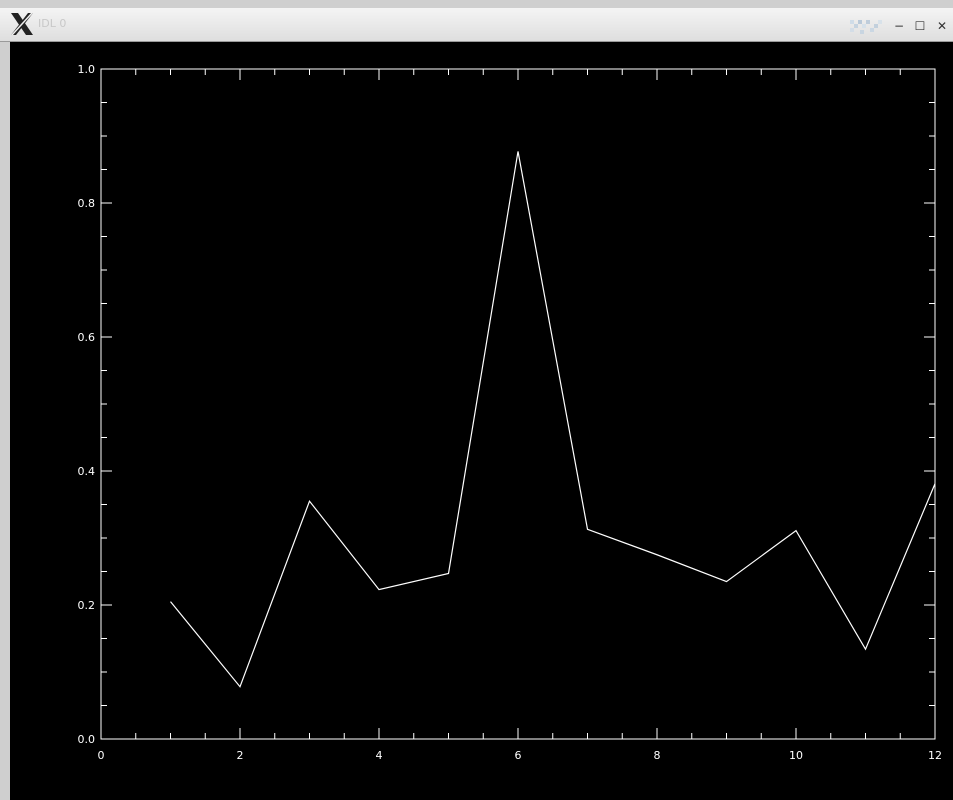 This screenshot has height=800, width=953. What do you see at coordinates (87, 471) in the screenshot?
I see `y-tick-label: 0.4` at bounding box center [87, 471].